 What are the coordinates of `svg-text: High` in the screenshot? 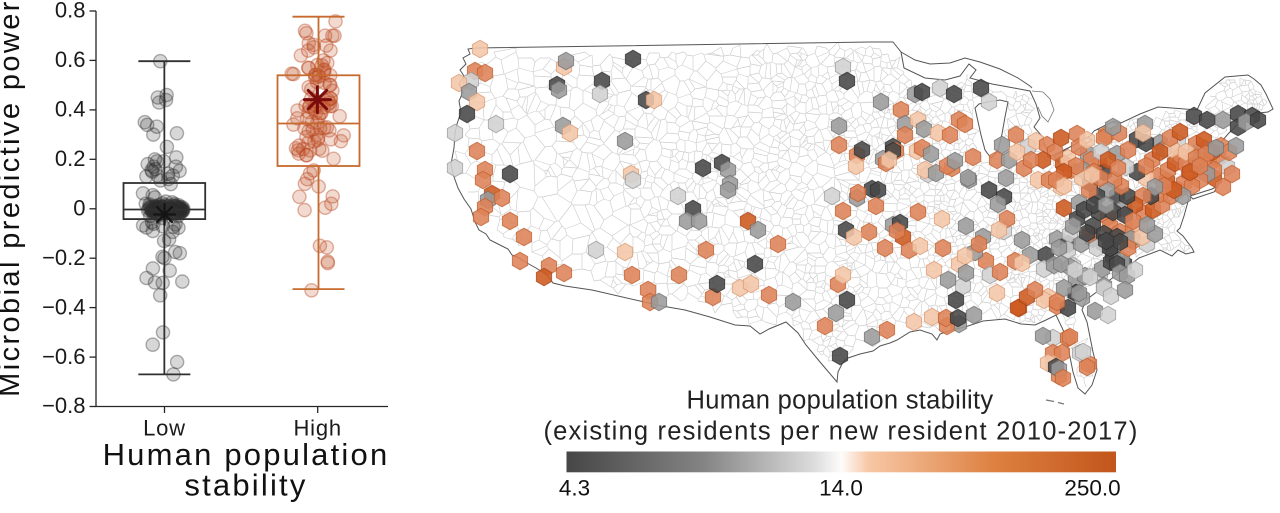 It's located at (317, 428).